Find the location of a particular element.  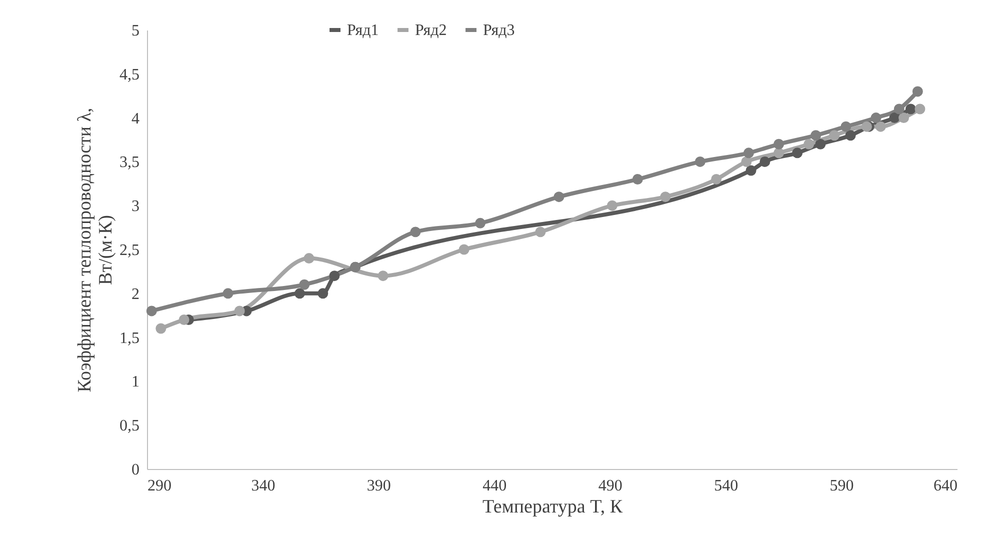

y-tick-label: 4 is located at coordinates (136, 119).